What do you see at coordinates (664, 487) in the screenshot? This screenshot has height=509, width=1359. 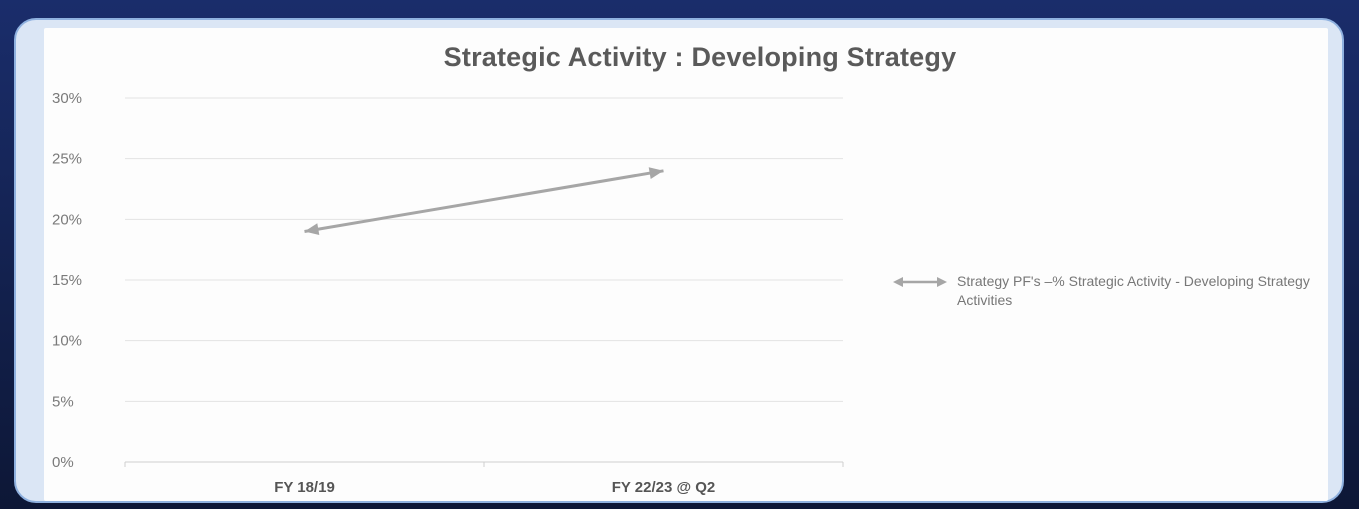 I see `x-tick-label-1: FY 22/23 @ Q2` at bounding box center [664, 487].